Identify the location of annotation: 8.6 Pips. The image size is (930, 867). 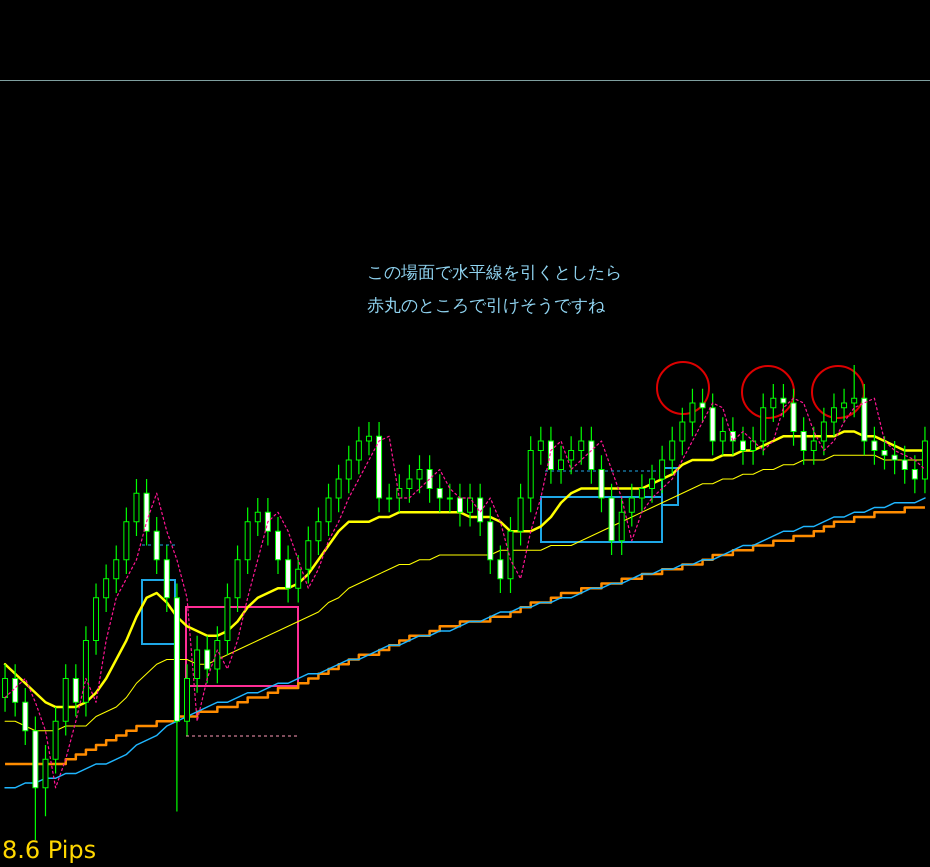
(49, 850).